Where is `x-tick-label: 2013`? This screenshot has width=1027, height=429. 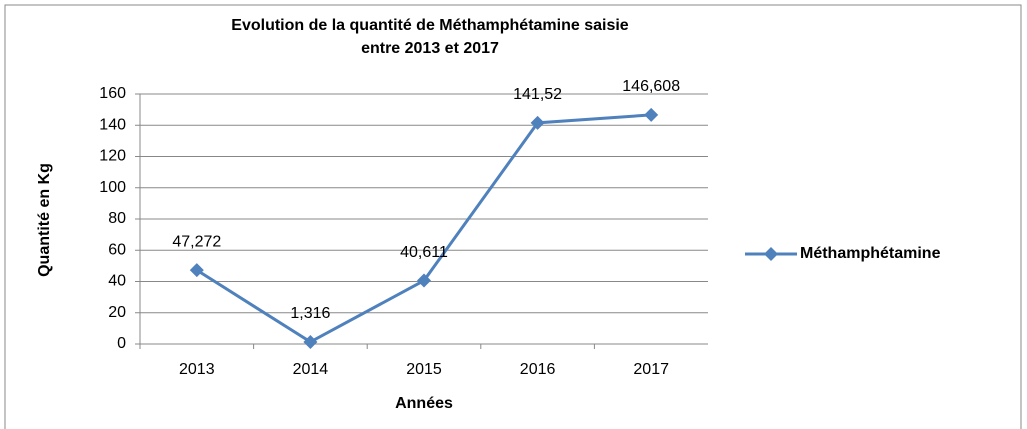
x-tick-label: 2013 is located at coordinates (197, 369).